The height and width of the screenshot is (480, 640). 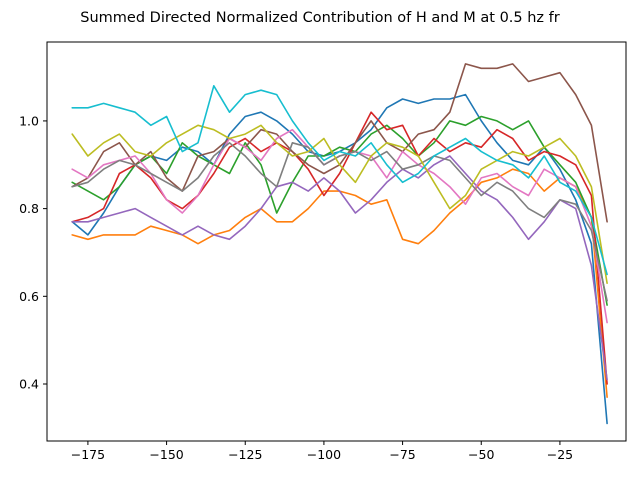 I want to click on y-tick-label: 0.4, so click(x=29, y=384).